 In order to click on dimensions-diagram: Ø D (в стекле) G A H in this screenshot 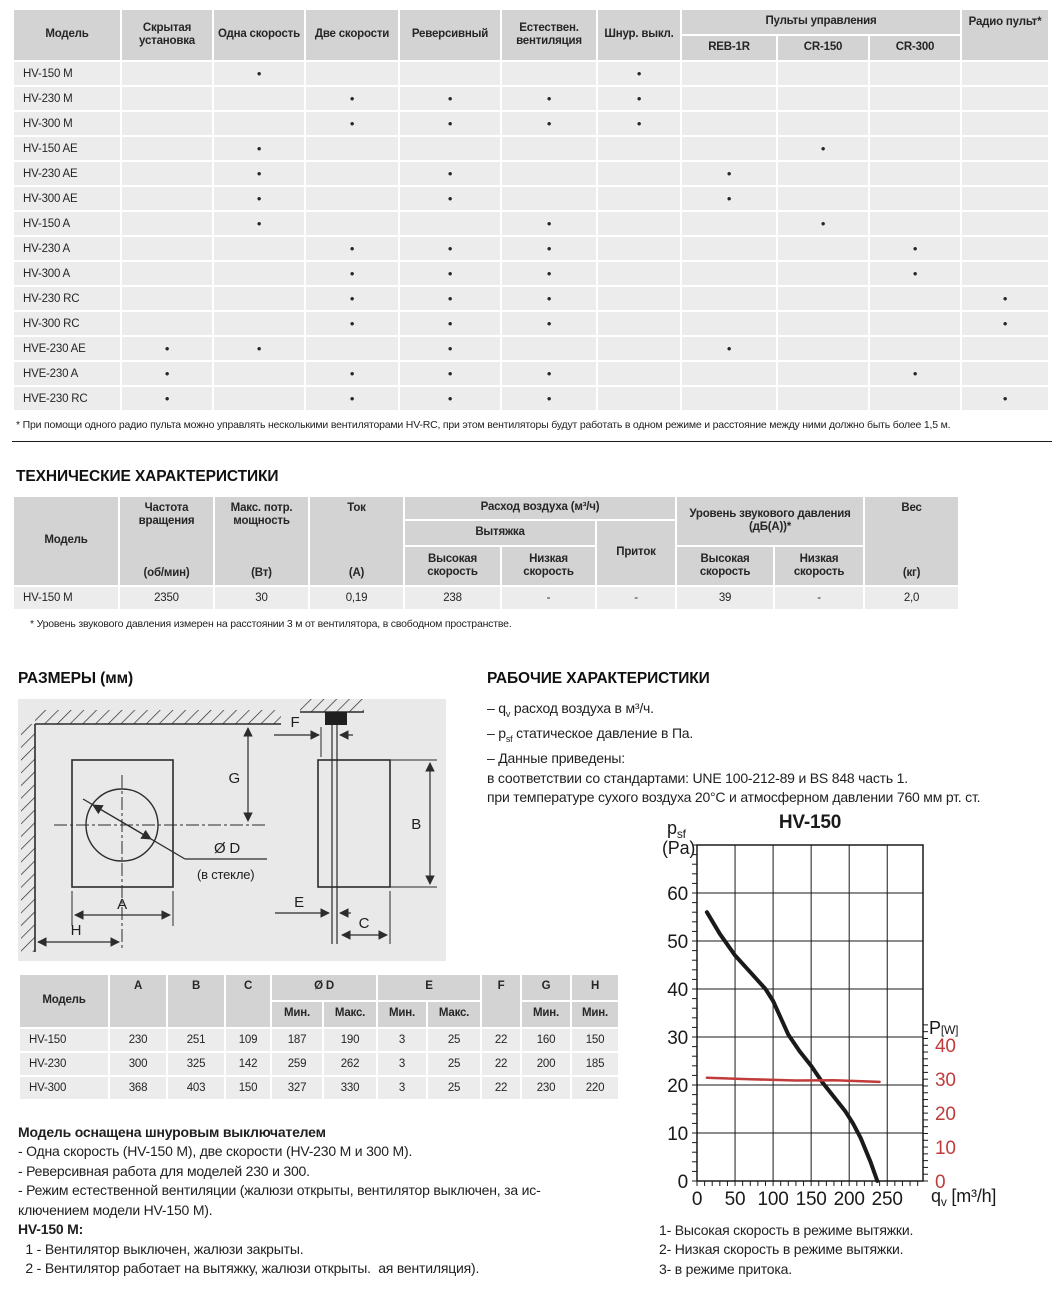, I will do `click(232, 829)`.